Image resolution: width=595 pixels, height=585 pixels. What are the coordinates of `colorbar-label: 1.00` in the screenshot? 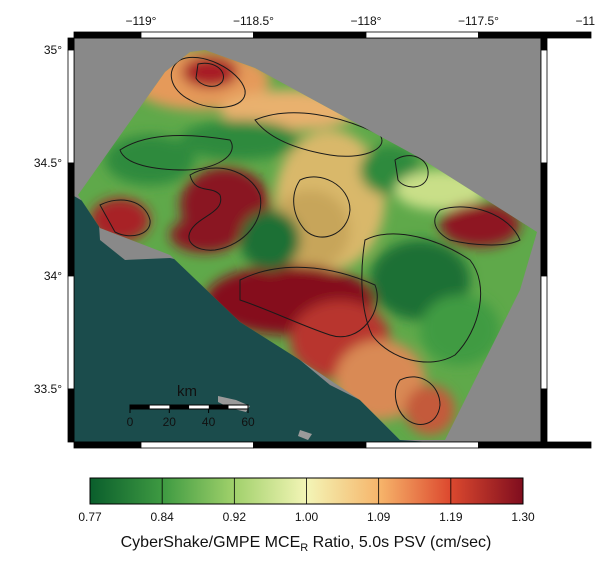 It's located at (307, 517).